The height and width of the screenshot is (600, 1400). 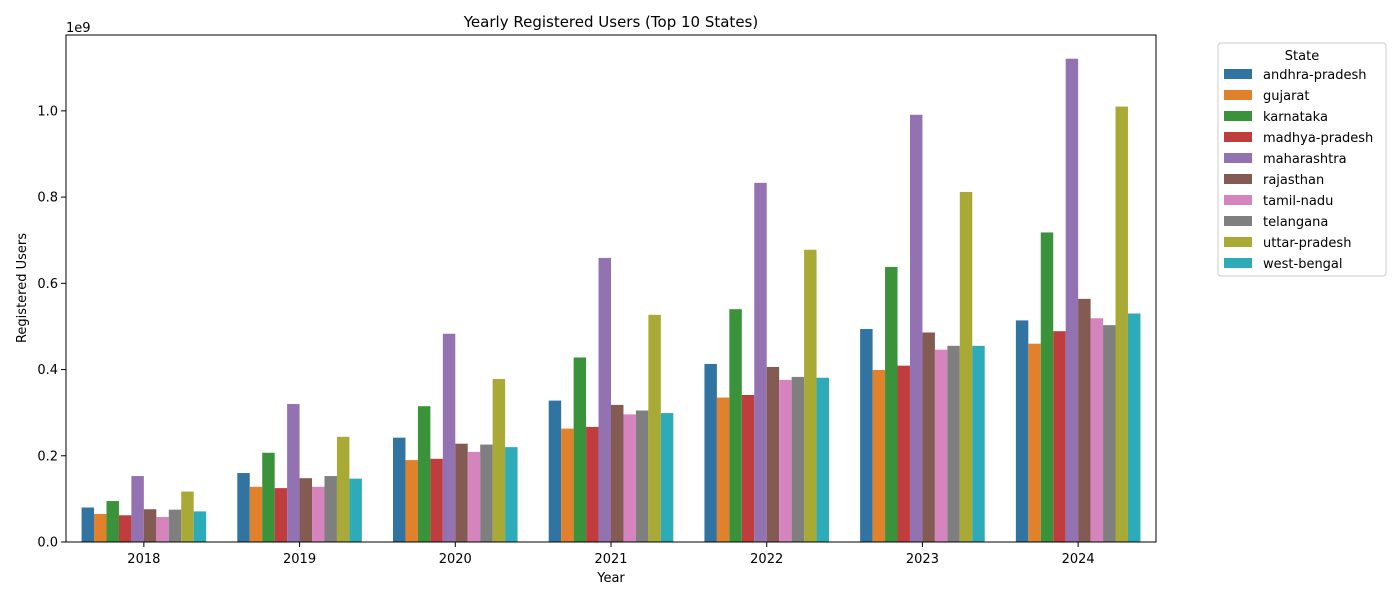 What do you see at coordinates (1238, 221) in the screenshot?
I see `legend-swatch-telangana` at bounding box center [1238, 221].